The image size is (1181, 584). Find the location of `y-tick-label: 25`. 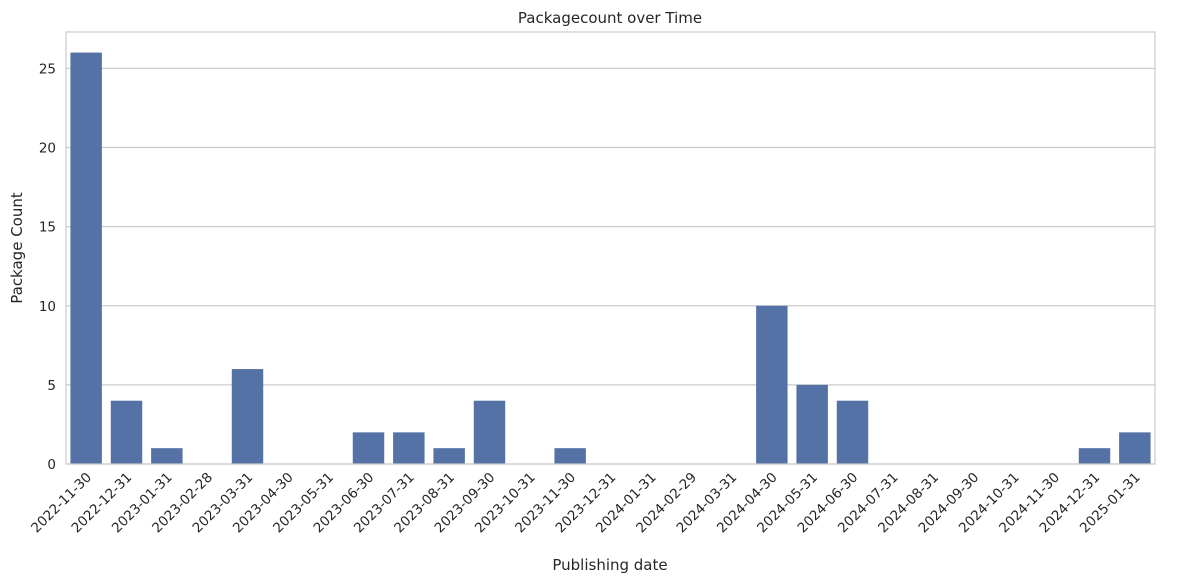

y-tick-label: 25 is located at coordinates (47, 69).